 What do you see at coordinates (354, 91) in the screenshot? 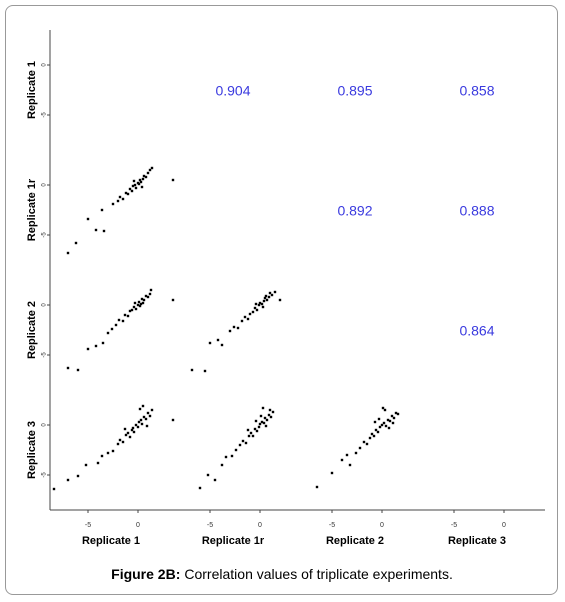
I see `correlation-value: 0.895` at bounding box center [354, 91].